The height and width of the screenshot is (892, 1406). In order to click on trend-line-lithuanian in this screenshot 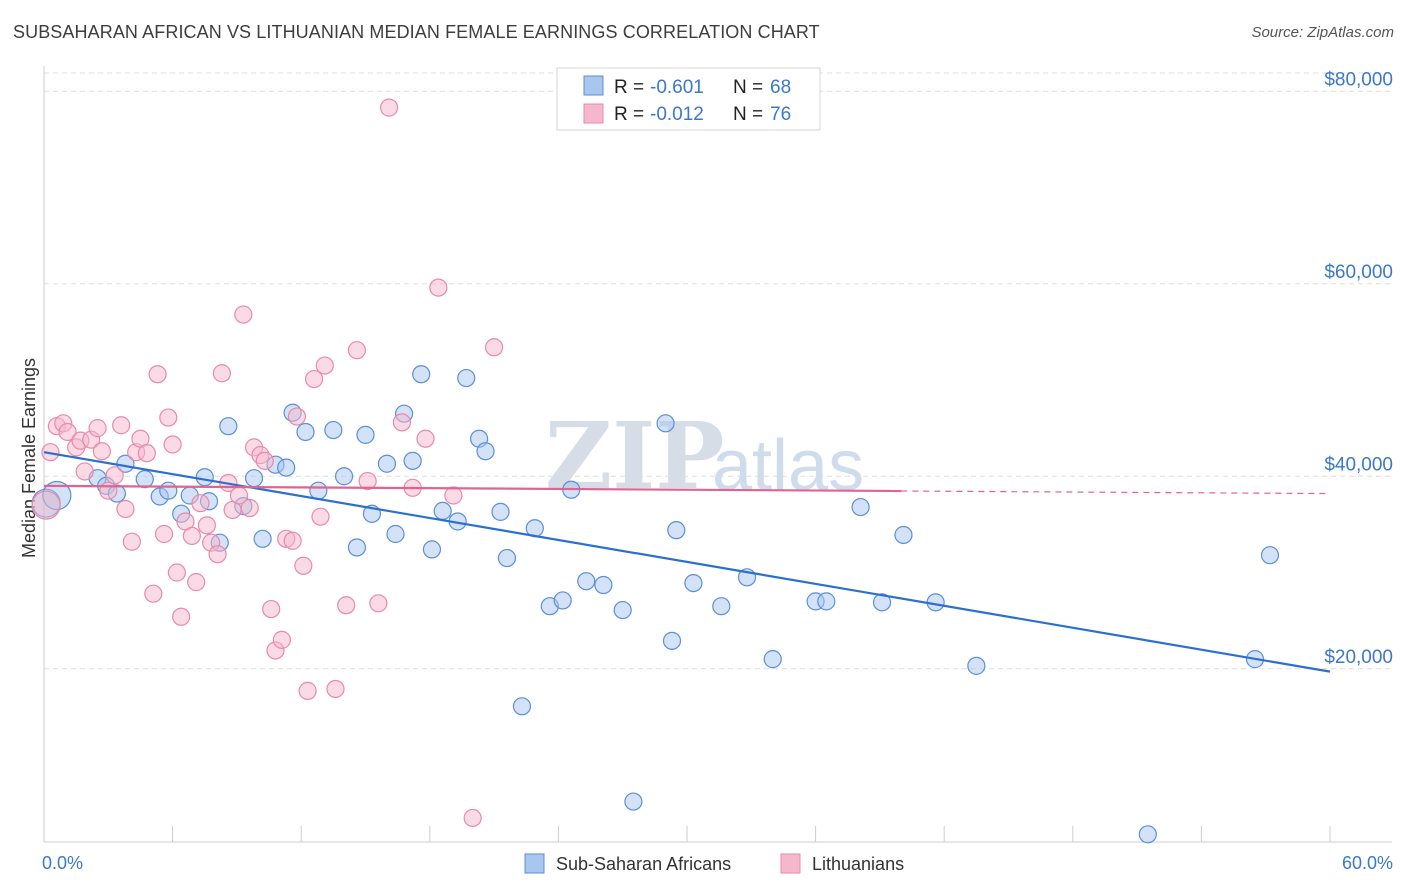, I will do `click(472, 488)`.